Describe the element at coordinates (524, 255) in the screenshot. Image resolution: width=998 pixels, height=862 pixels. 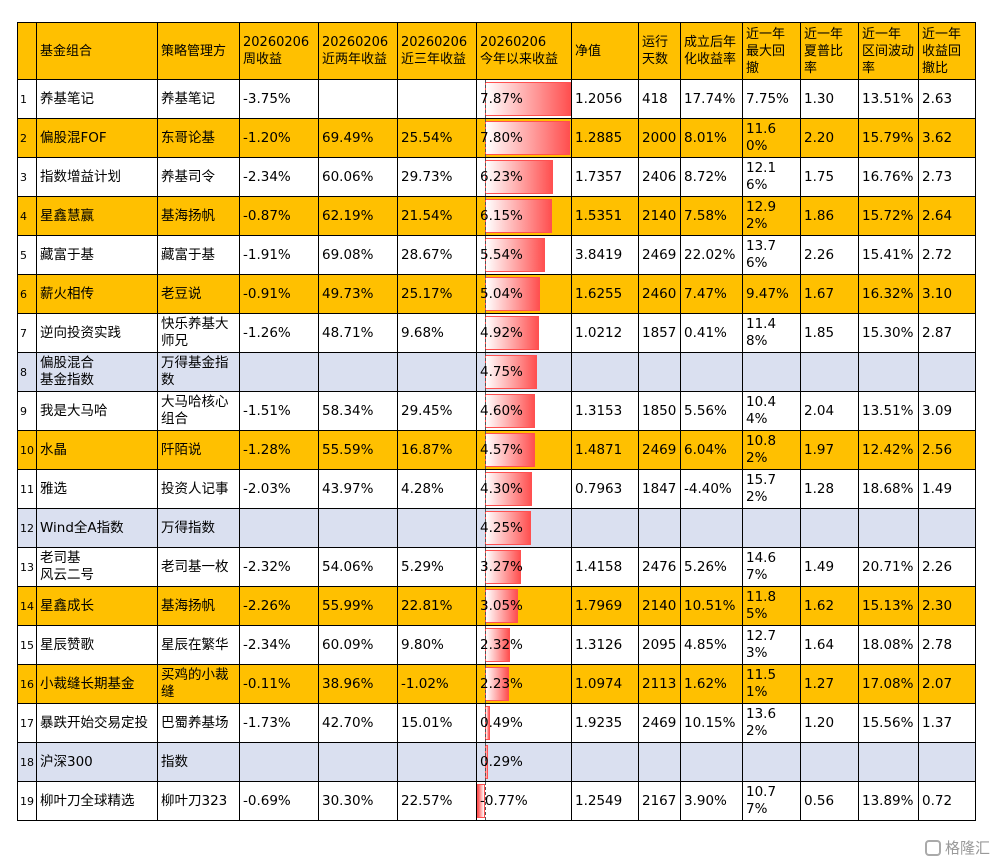
I see `ytd-cell: 5.54%` at that location.